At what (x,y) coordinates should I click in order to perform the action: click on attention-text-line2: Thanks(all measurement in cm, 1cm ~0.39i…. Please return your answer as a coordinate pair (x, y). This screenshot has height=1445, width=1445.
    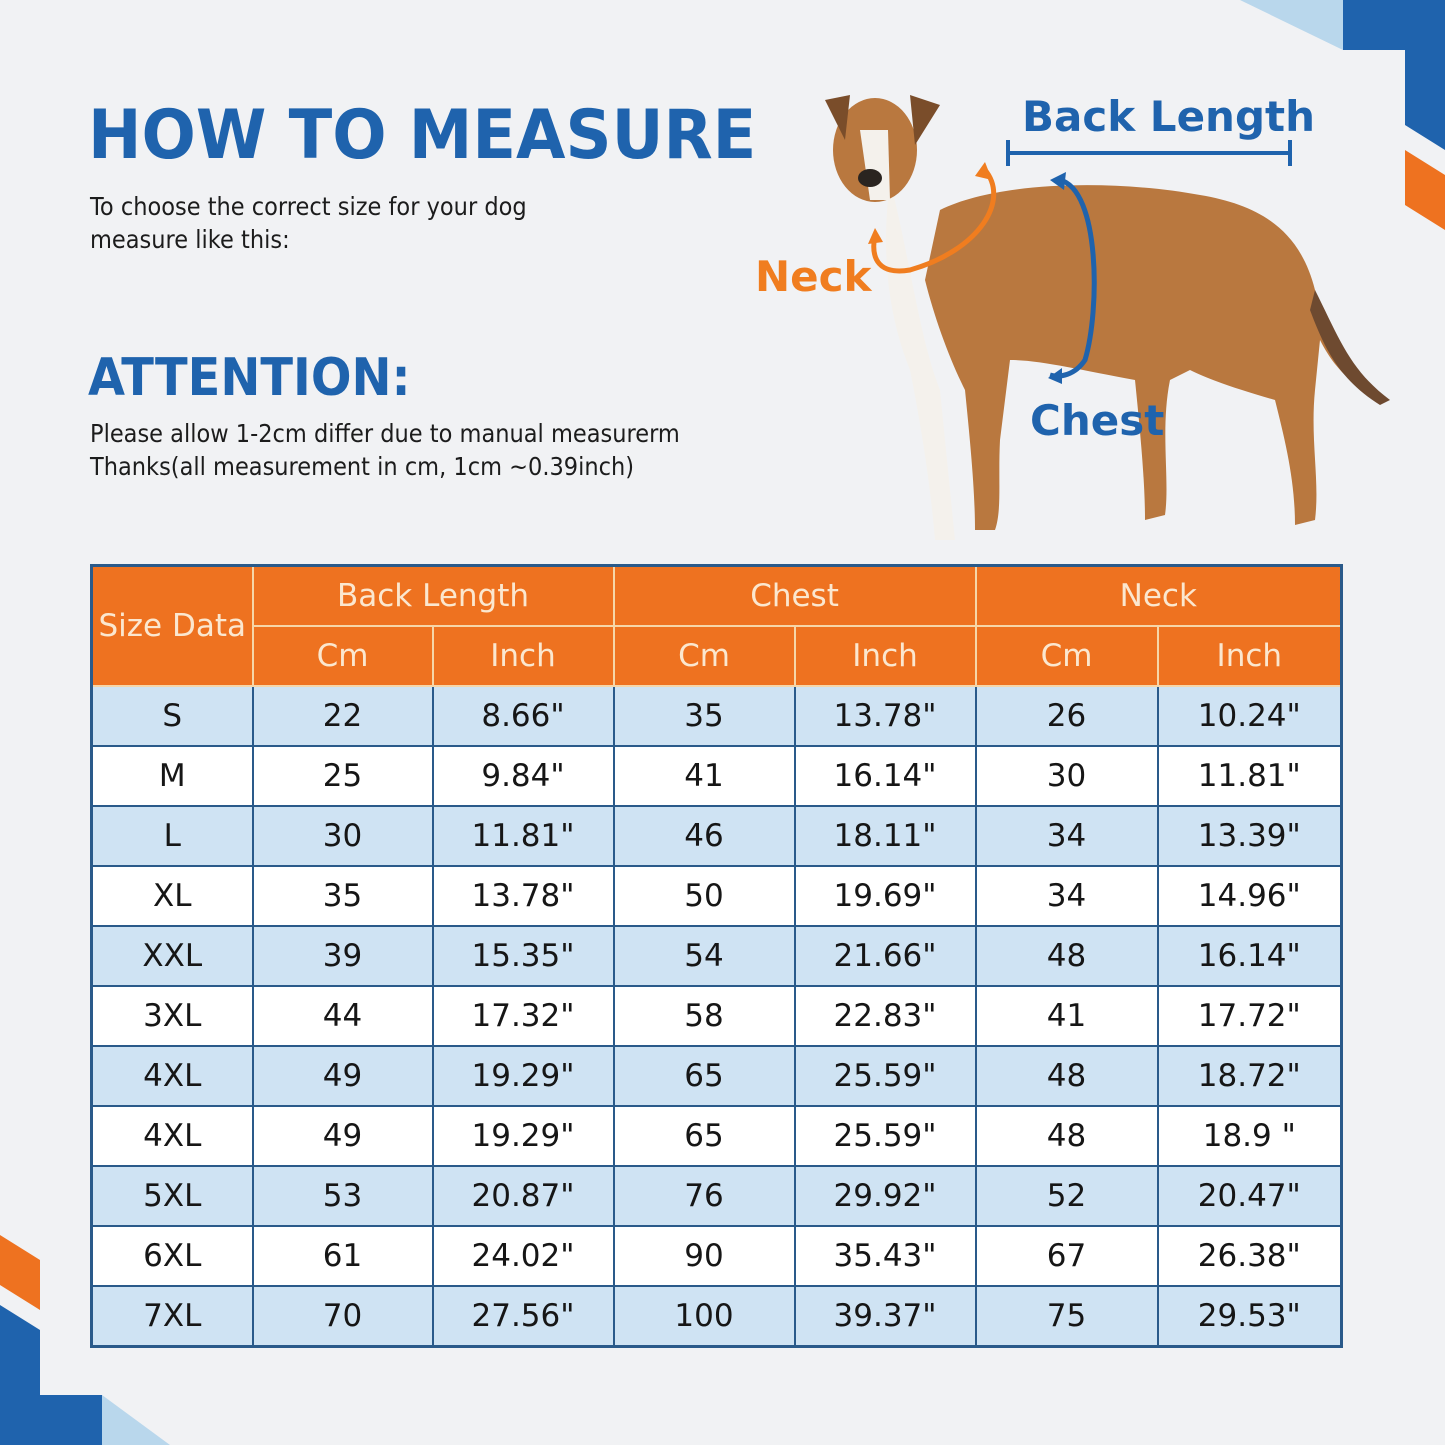
    Looking at the image, I should click on (362, 466).